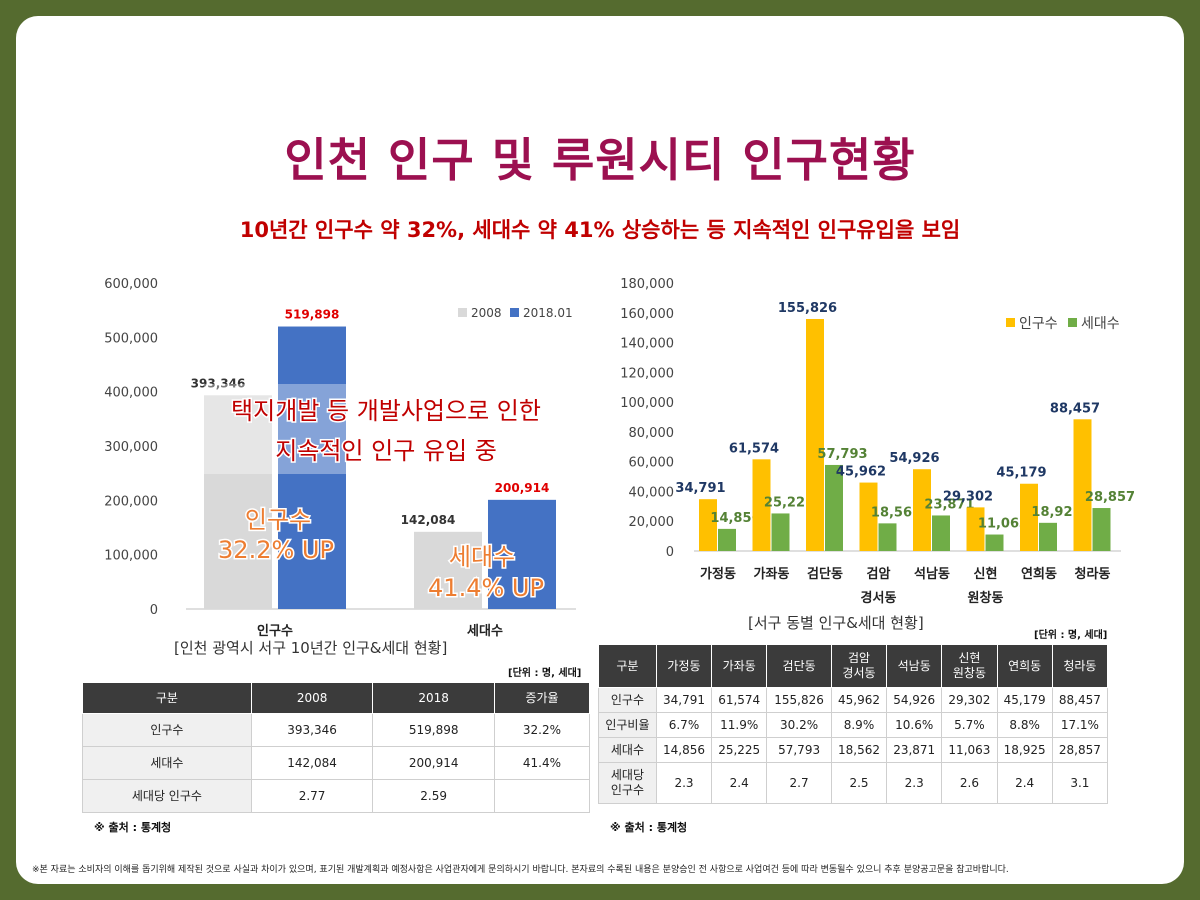  Describe the element at coordinates (522, 554) in the screenshot. I see `bar-2018.01` at that location.